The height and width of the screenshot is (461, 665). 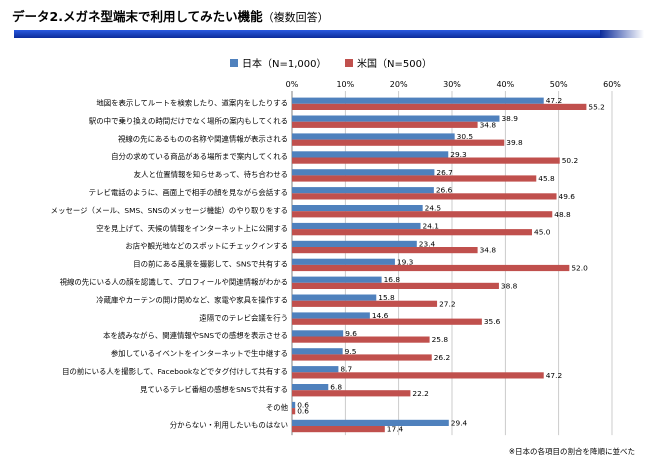 What do you see at coordinates (405, 261) in the screenshot?
I see `value-label-japan: 19.3` at bounding box center [405, 261].